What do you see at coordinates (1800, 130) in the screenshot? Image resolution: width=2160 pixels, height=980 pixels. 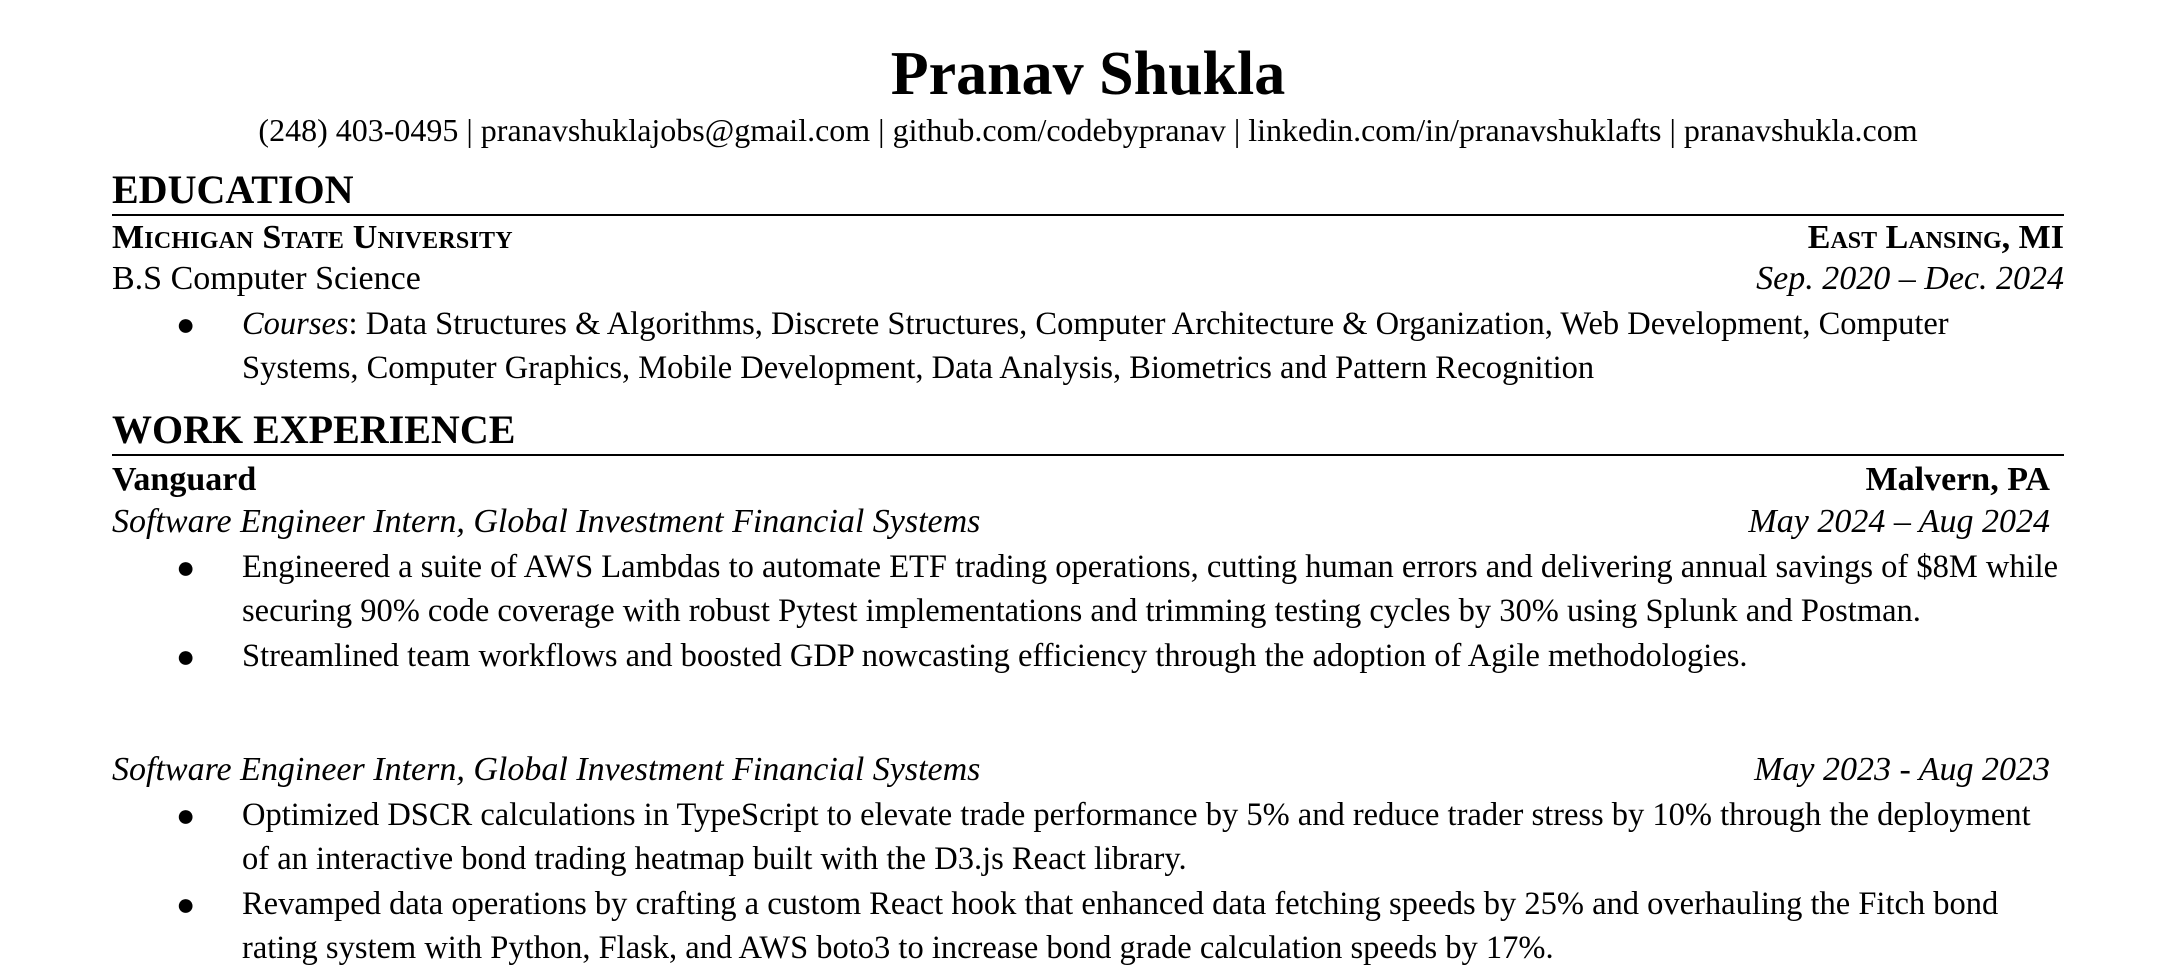 I see `website-link: pranavshukla.com` at bounding box center [1800, 130].